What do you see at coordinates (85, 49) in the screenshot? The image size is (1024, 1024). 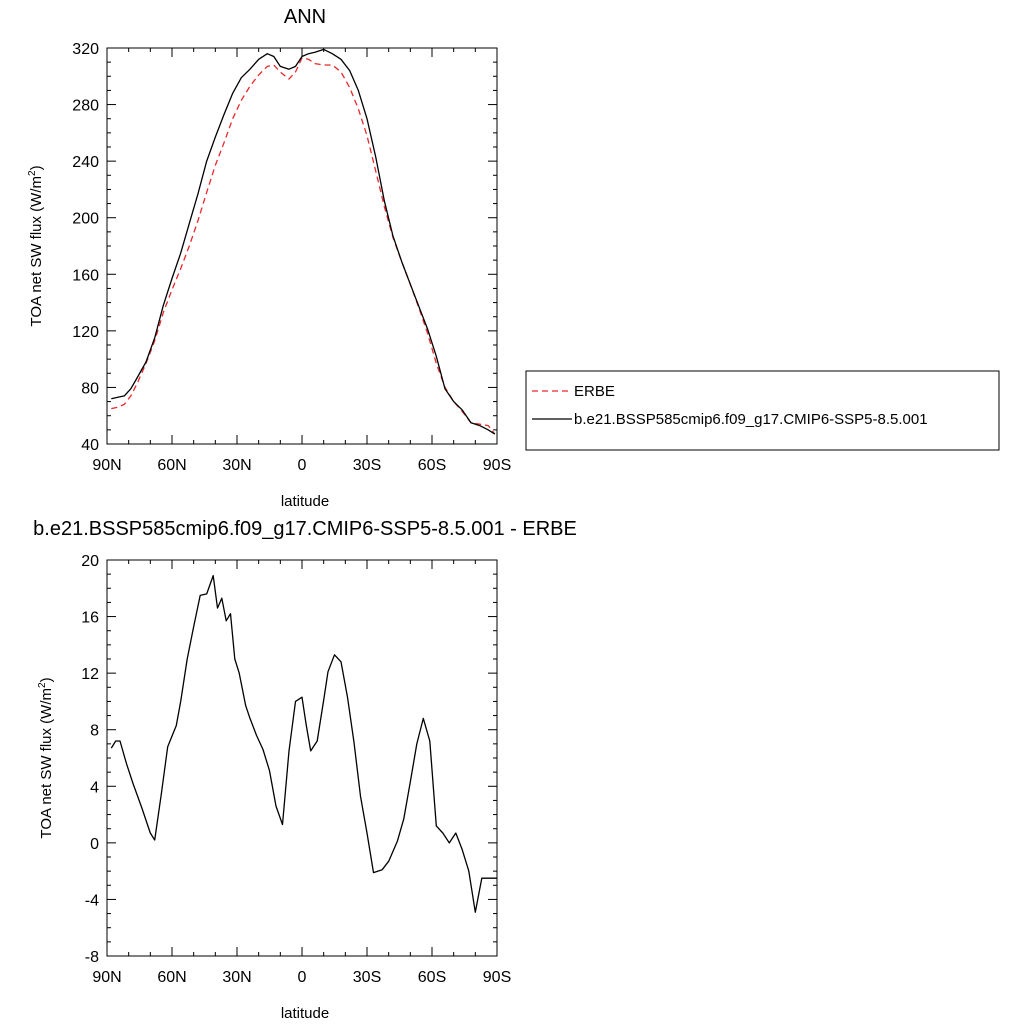 I see `y-tick-label: 320` at bounding box center [85, 49].